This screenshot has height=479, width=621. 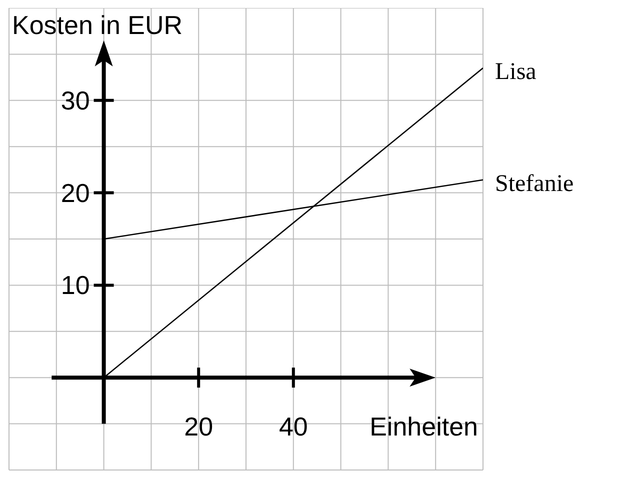 What do you see at coordinates (75, 285) in the screenshot?
I see `y-tick-label: 10` at bounding box center [75, 285].